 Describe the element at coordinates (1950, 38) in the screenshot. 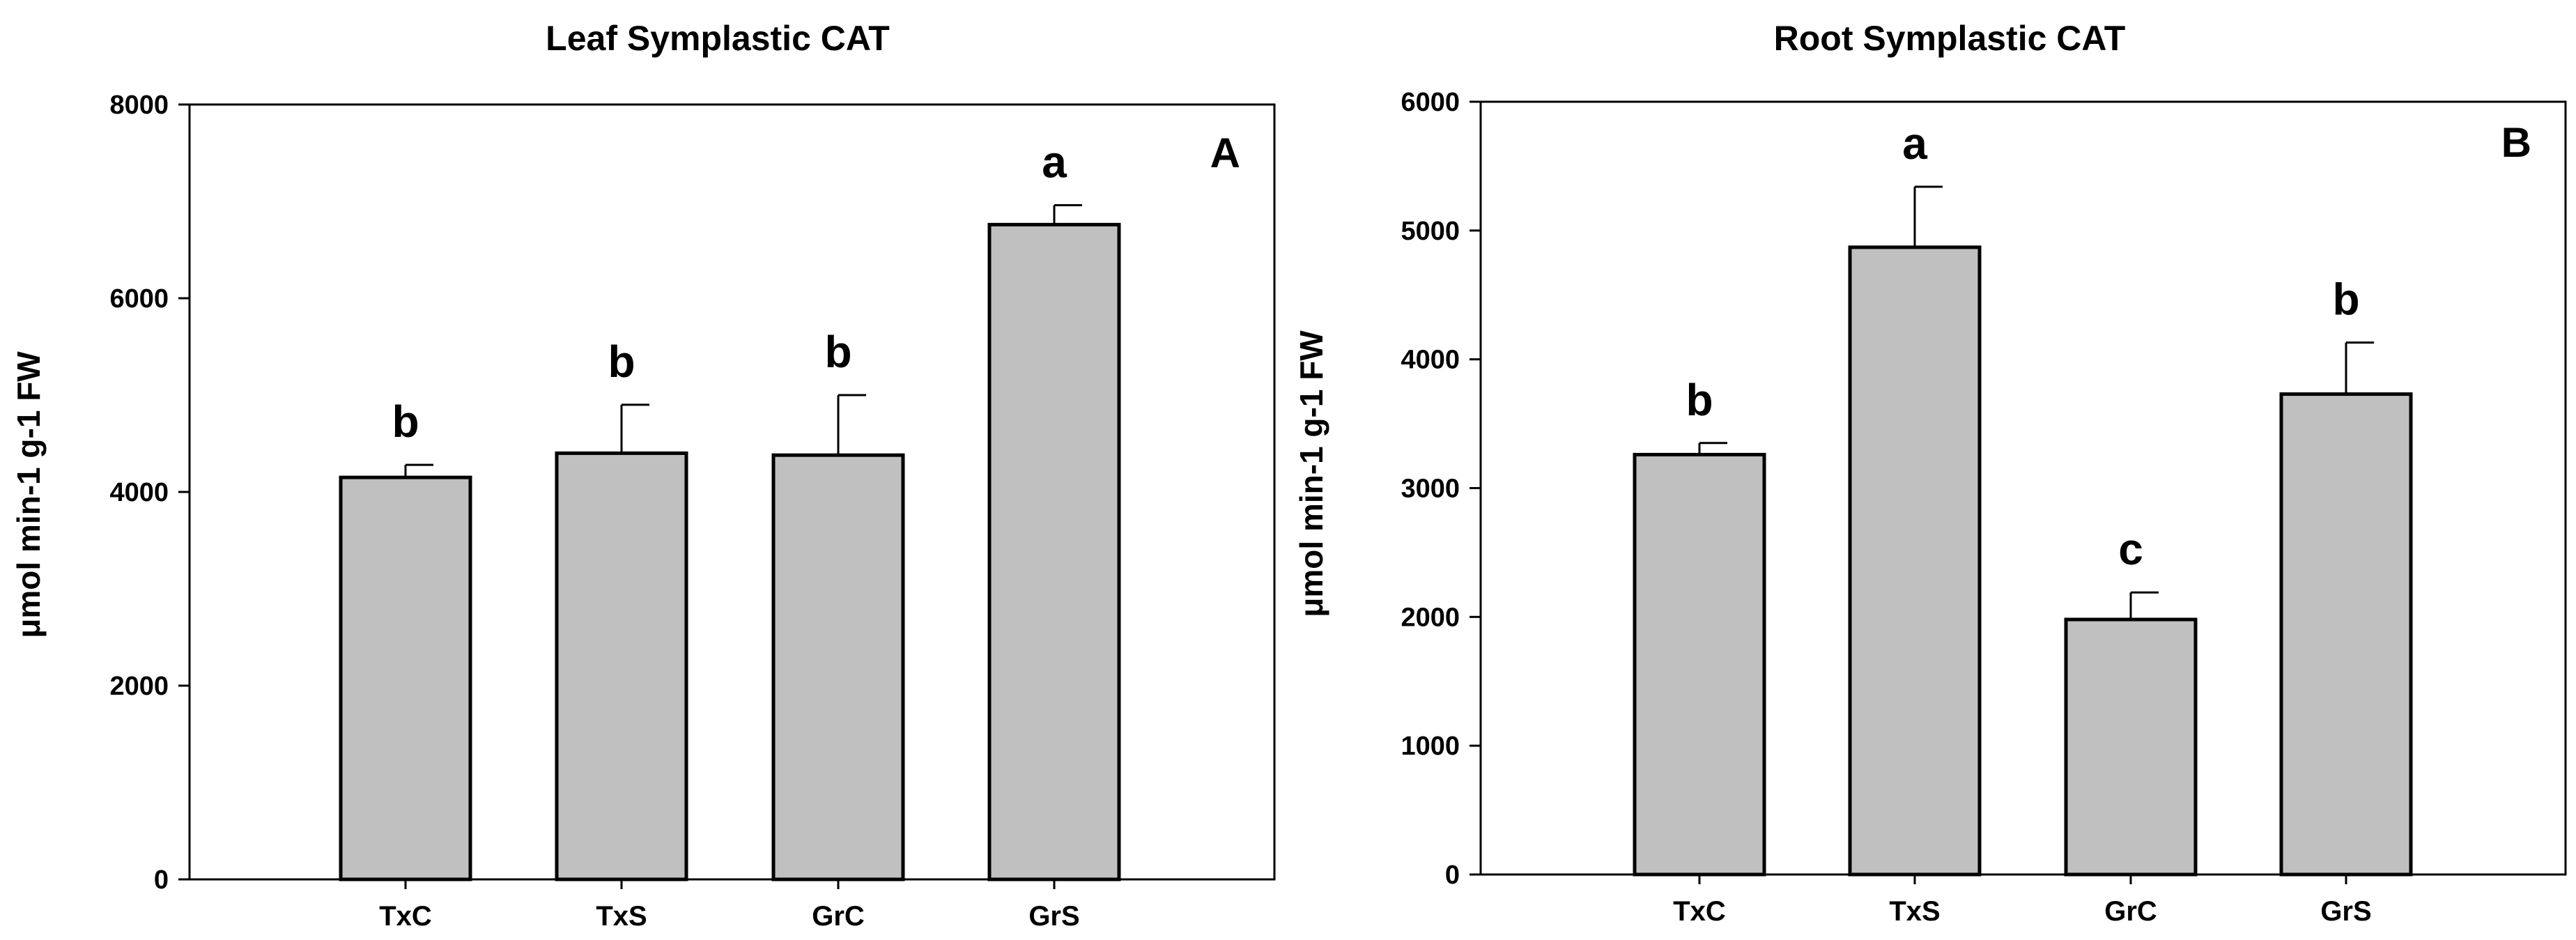

I see `chart-title: Root Symplastic CAT` at that location.